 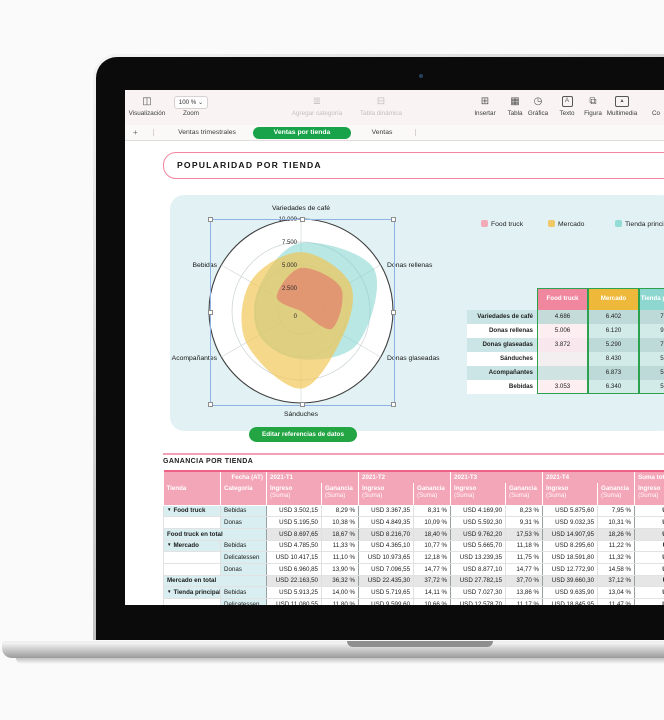 What do you see at coordinates (562, 317) in the screenshot?
I see `popularity-cell: 4.686` at bounding box center [562, 317].